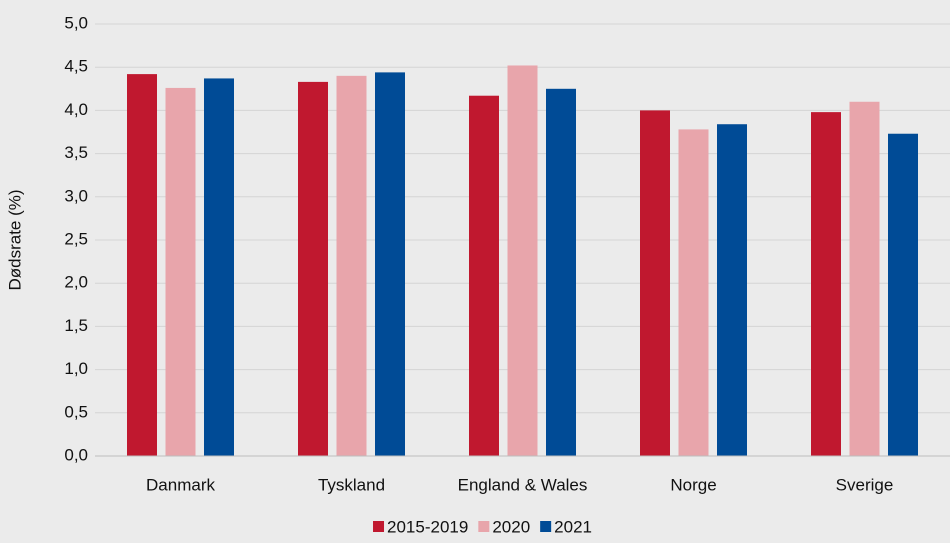 The height and width of the screenshot is (543, 950). I want to click on x-tick-label: Sverige, so click(865, 484).